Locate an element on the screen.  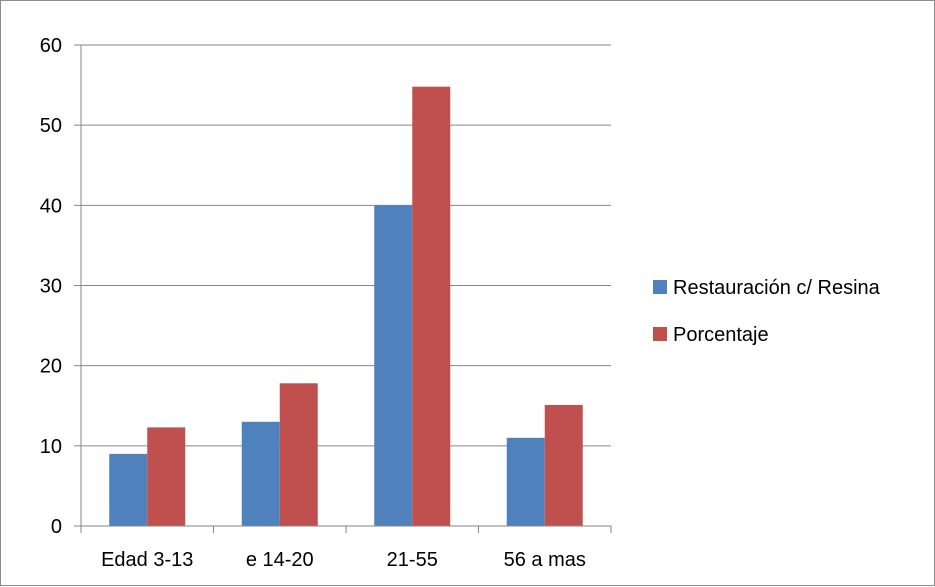
y-tick-label: 30 is located at coordinates (51, 287).